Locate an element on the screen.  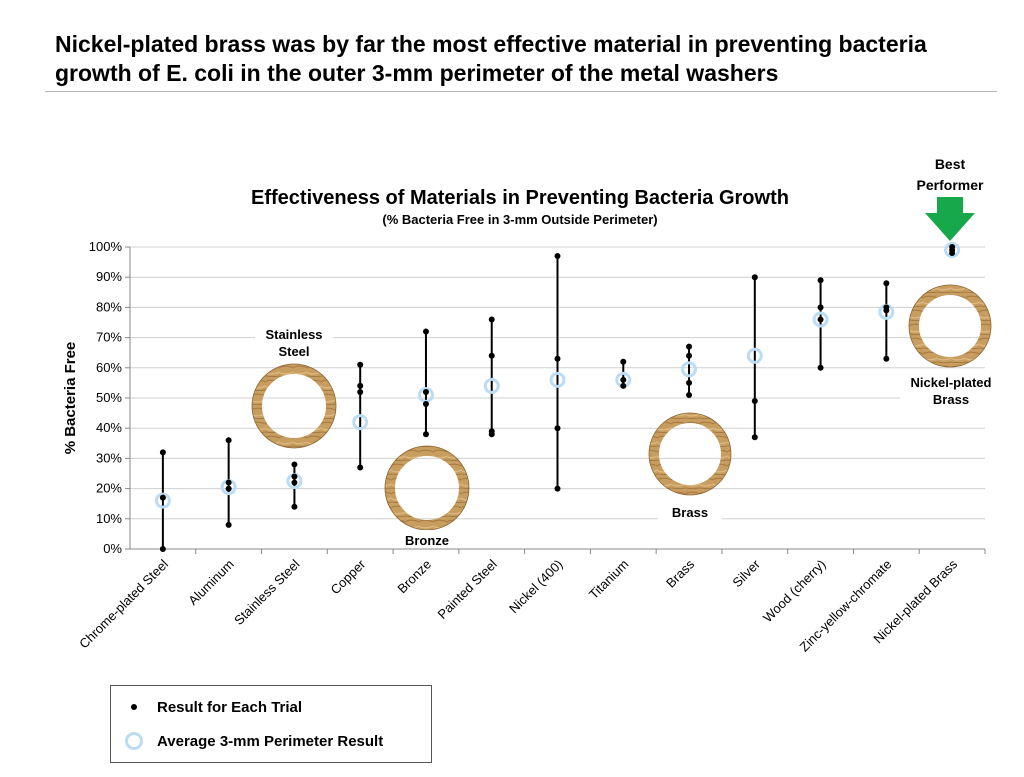
bronze-label: Bronze is located at coordinates (427, 540).